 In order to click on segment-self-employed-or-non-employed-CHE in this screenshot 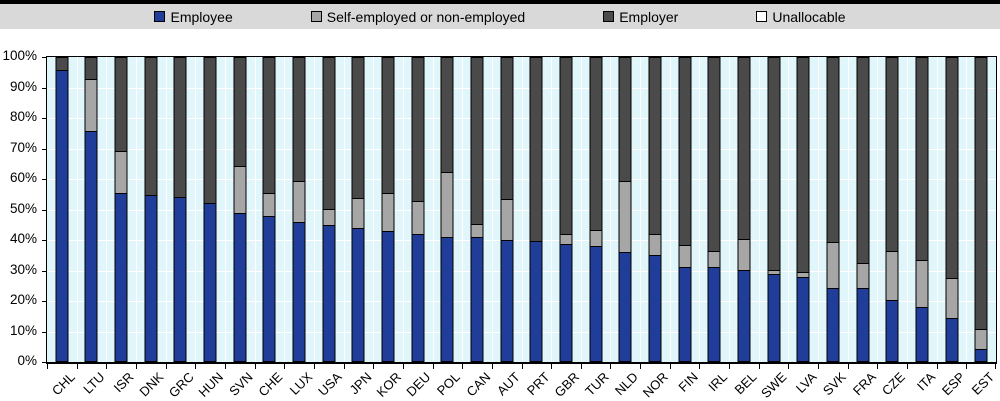, I will do `click(269, 205)`.